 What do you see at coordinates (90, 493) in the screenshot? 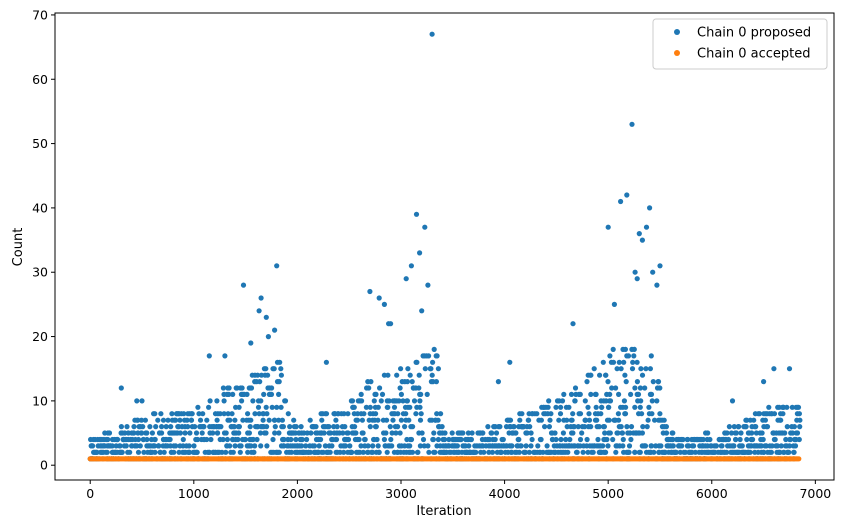
I see `x-tick-label: 0` at bounding box center [90, 493].